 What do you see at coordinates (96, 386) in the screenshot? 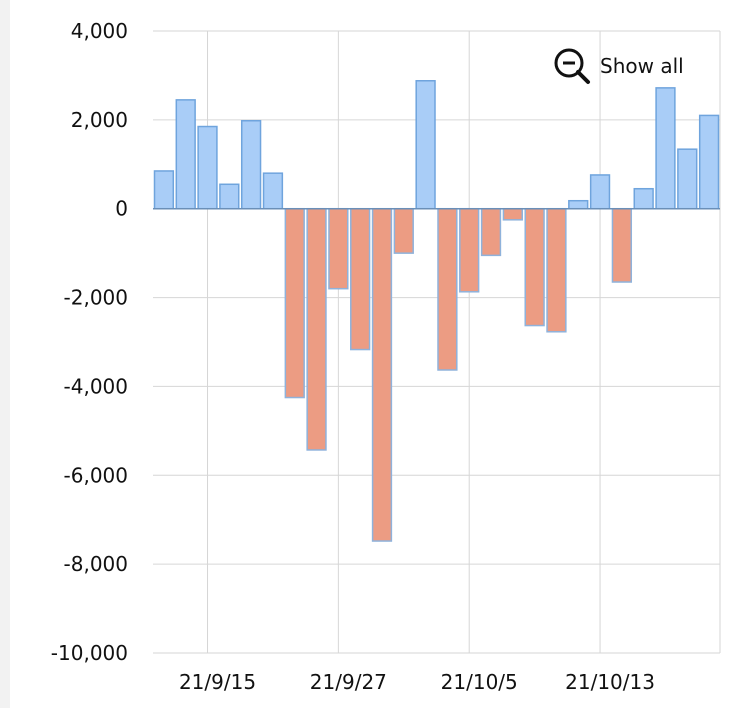
I see `y-tick-label: -4,000` at bounding box center [96, 386].